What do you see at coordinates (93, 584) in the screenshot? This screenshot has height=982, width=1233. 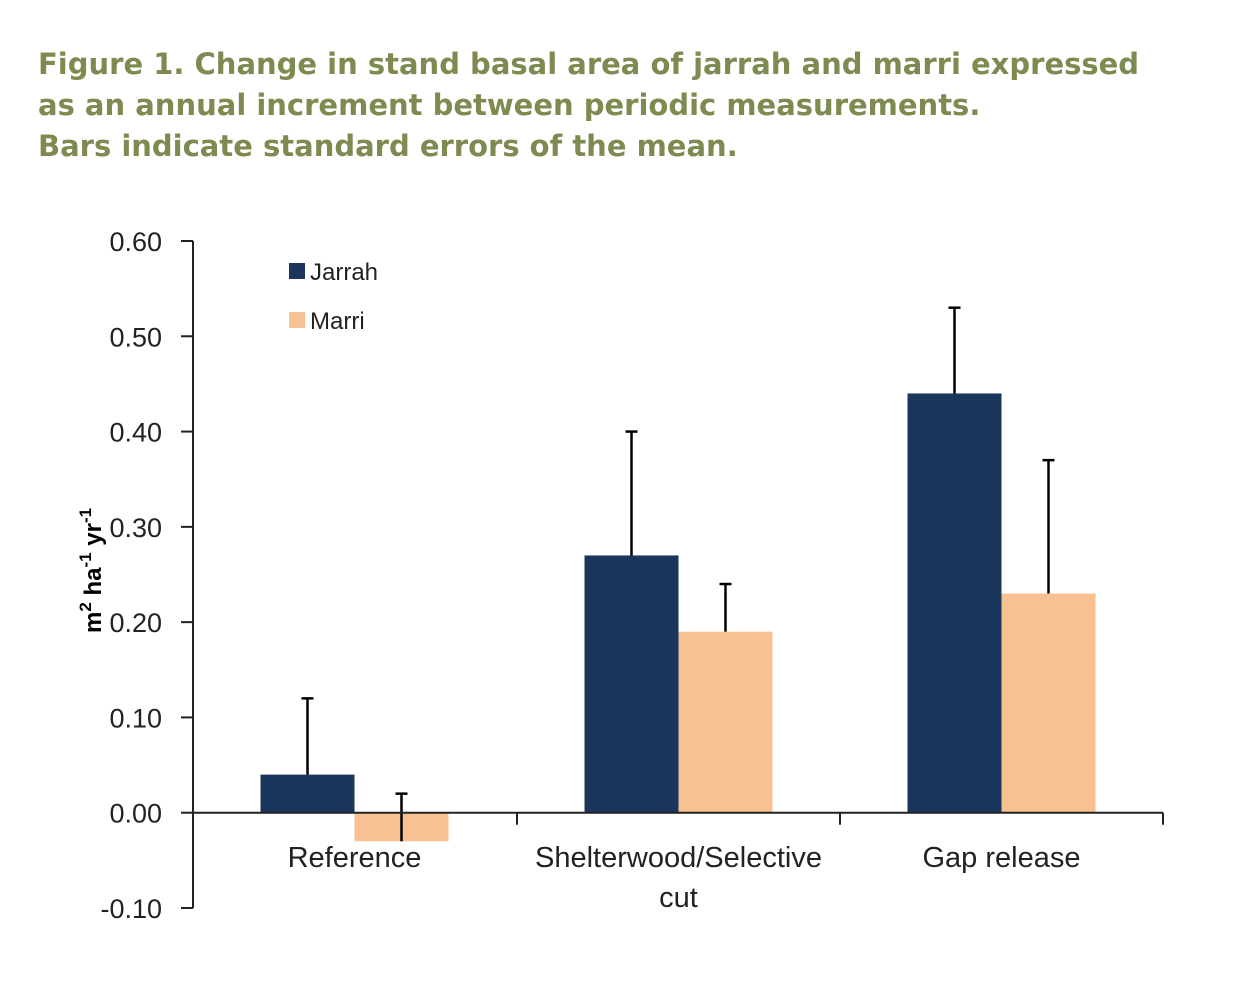 I see `y-axis-label-part: ha` at bounding box center [93, 584].